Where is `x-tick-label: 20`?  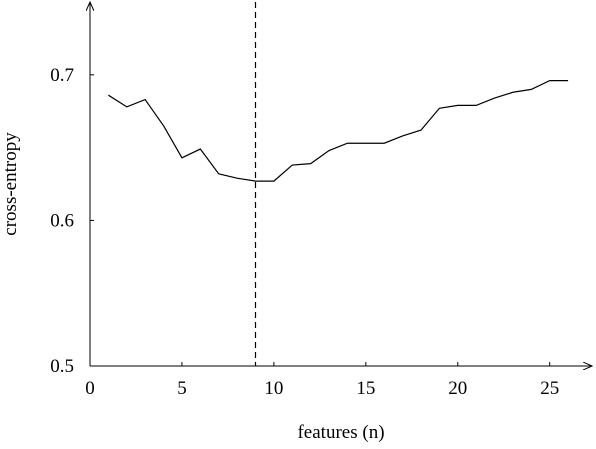
x-tick-label: 20 is located at coordinates (457, 388).